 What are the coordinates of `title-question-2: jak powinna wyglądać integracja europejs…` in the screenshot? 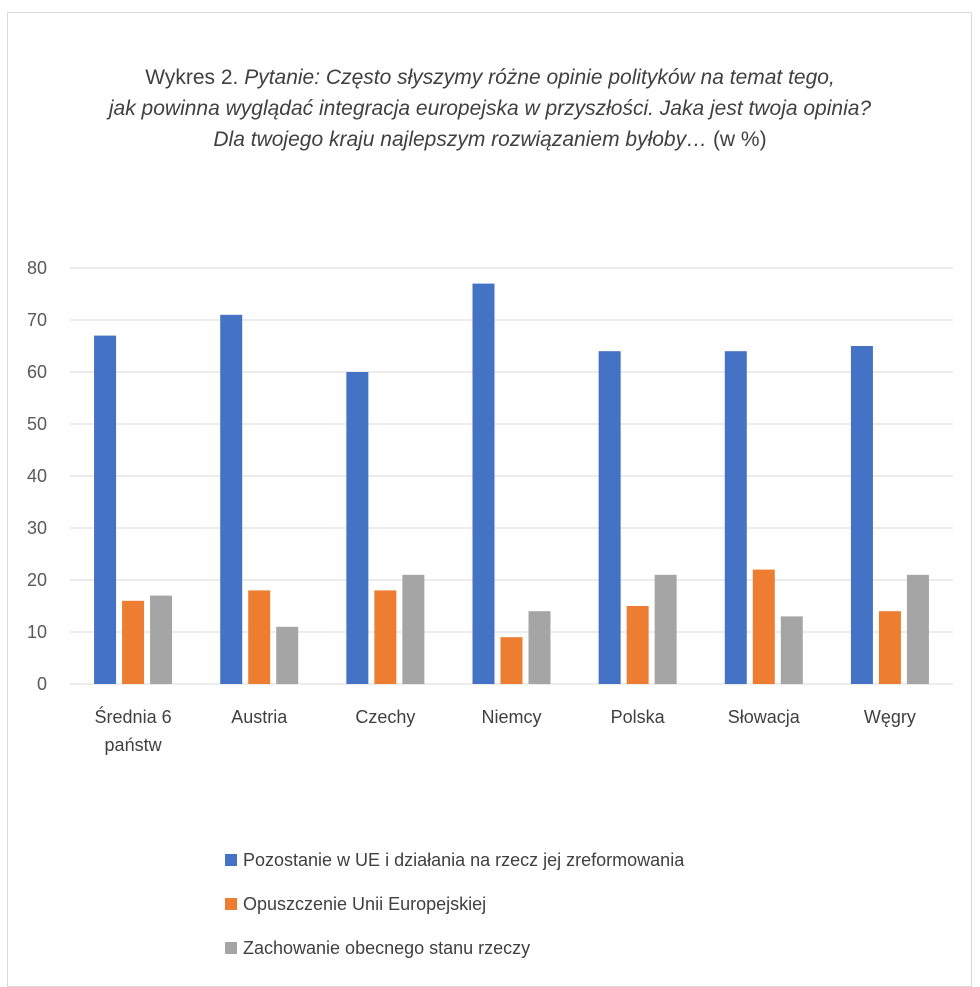 It's located at (490, 108).